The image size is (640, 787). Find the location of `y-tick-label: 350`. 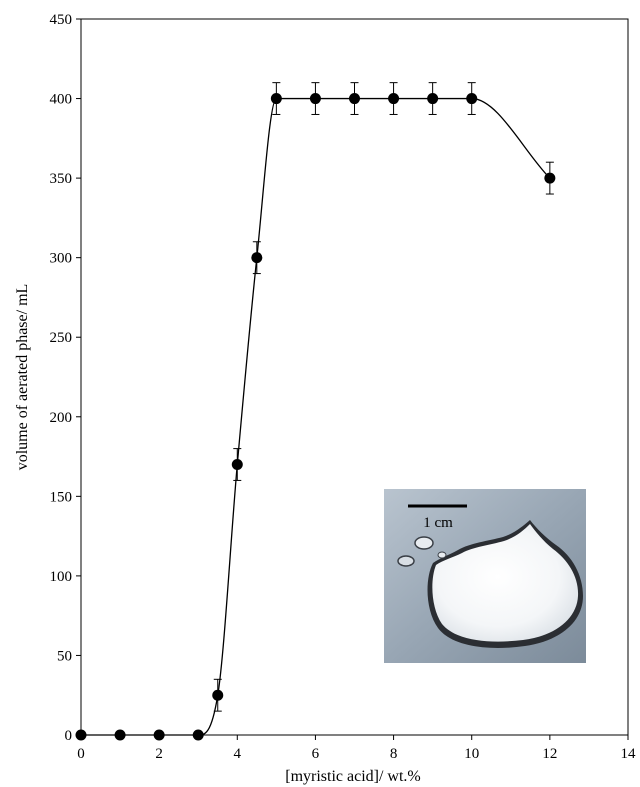

y-tick-label: 350 is located at coordinates (61, 179).